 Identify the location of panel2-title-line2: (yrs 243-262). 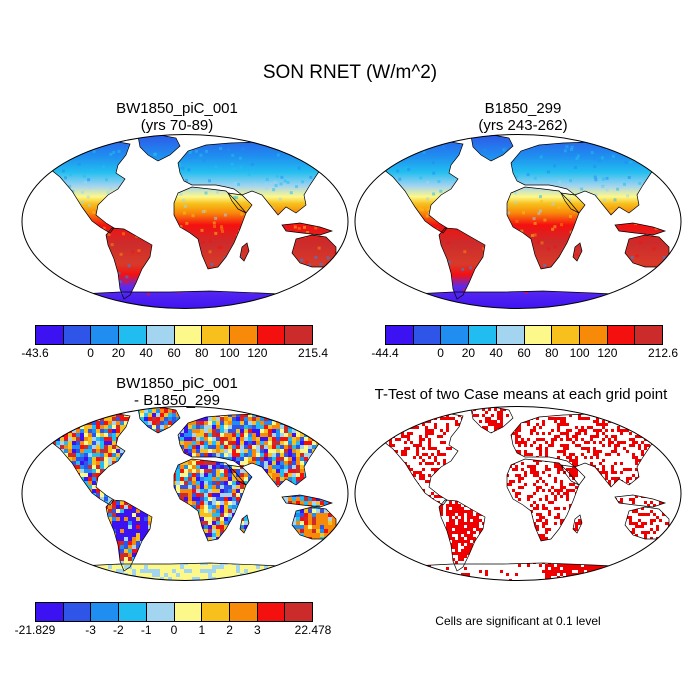
(523, 125).